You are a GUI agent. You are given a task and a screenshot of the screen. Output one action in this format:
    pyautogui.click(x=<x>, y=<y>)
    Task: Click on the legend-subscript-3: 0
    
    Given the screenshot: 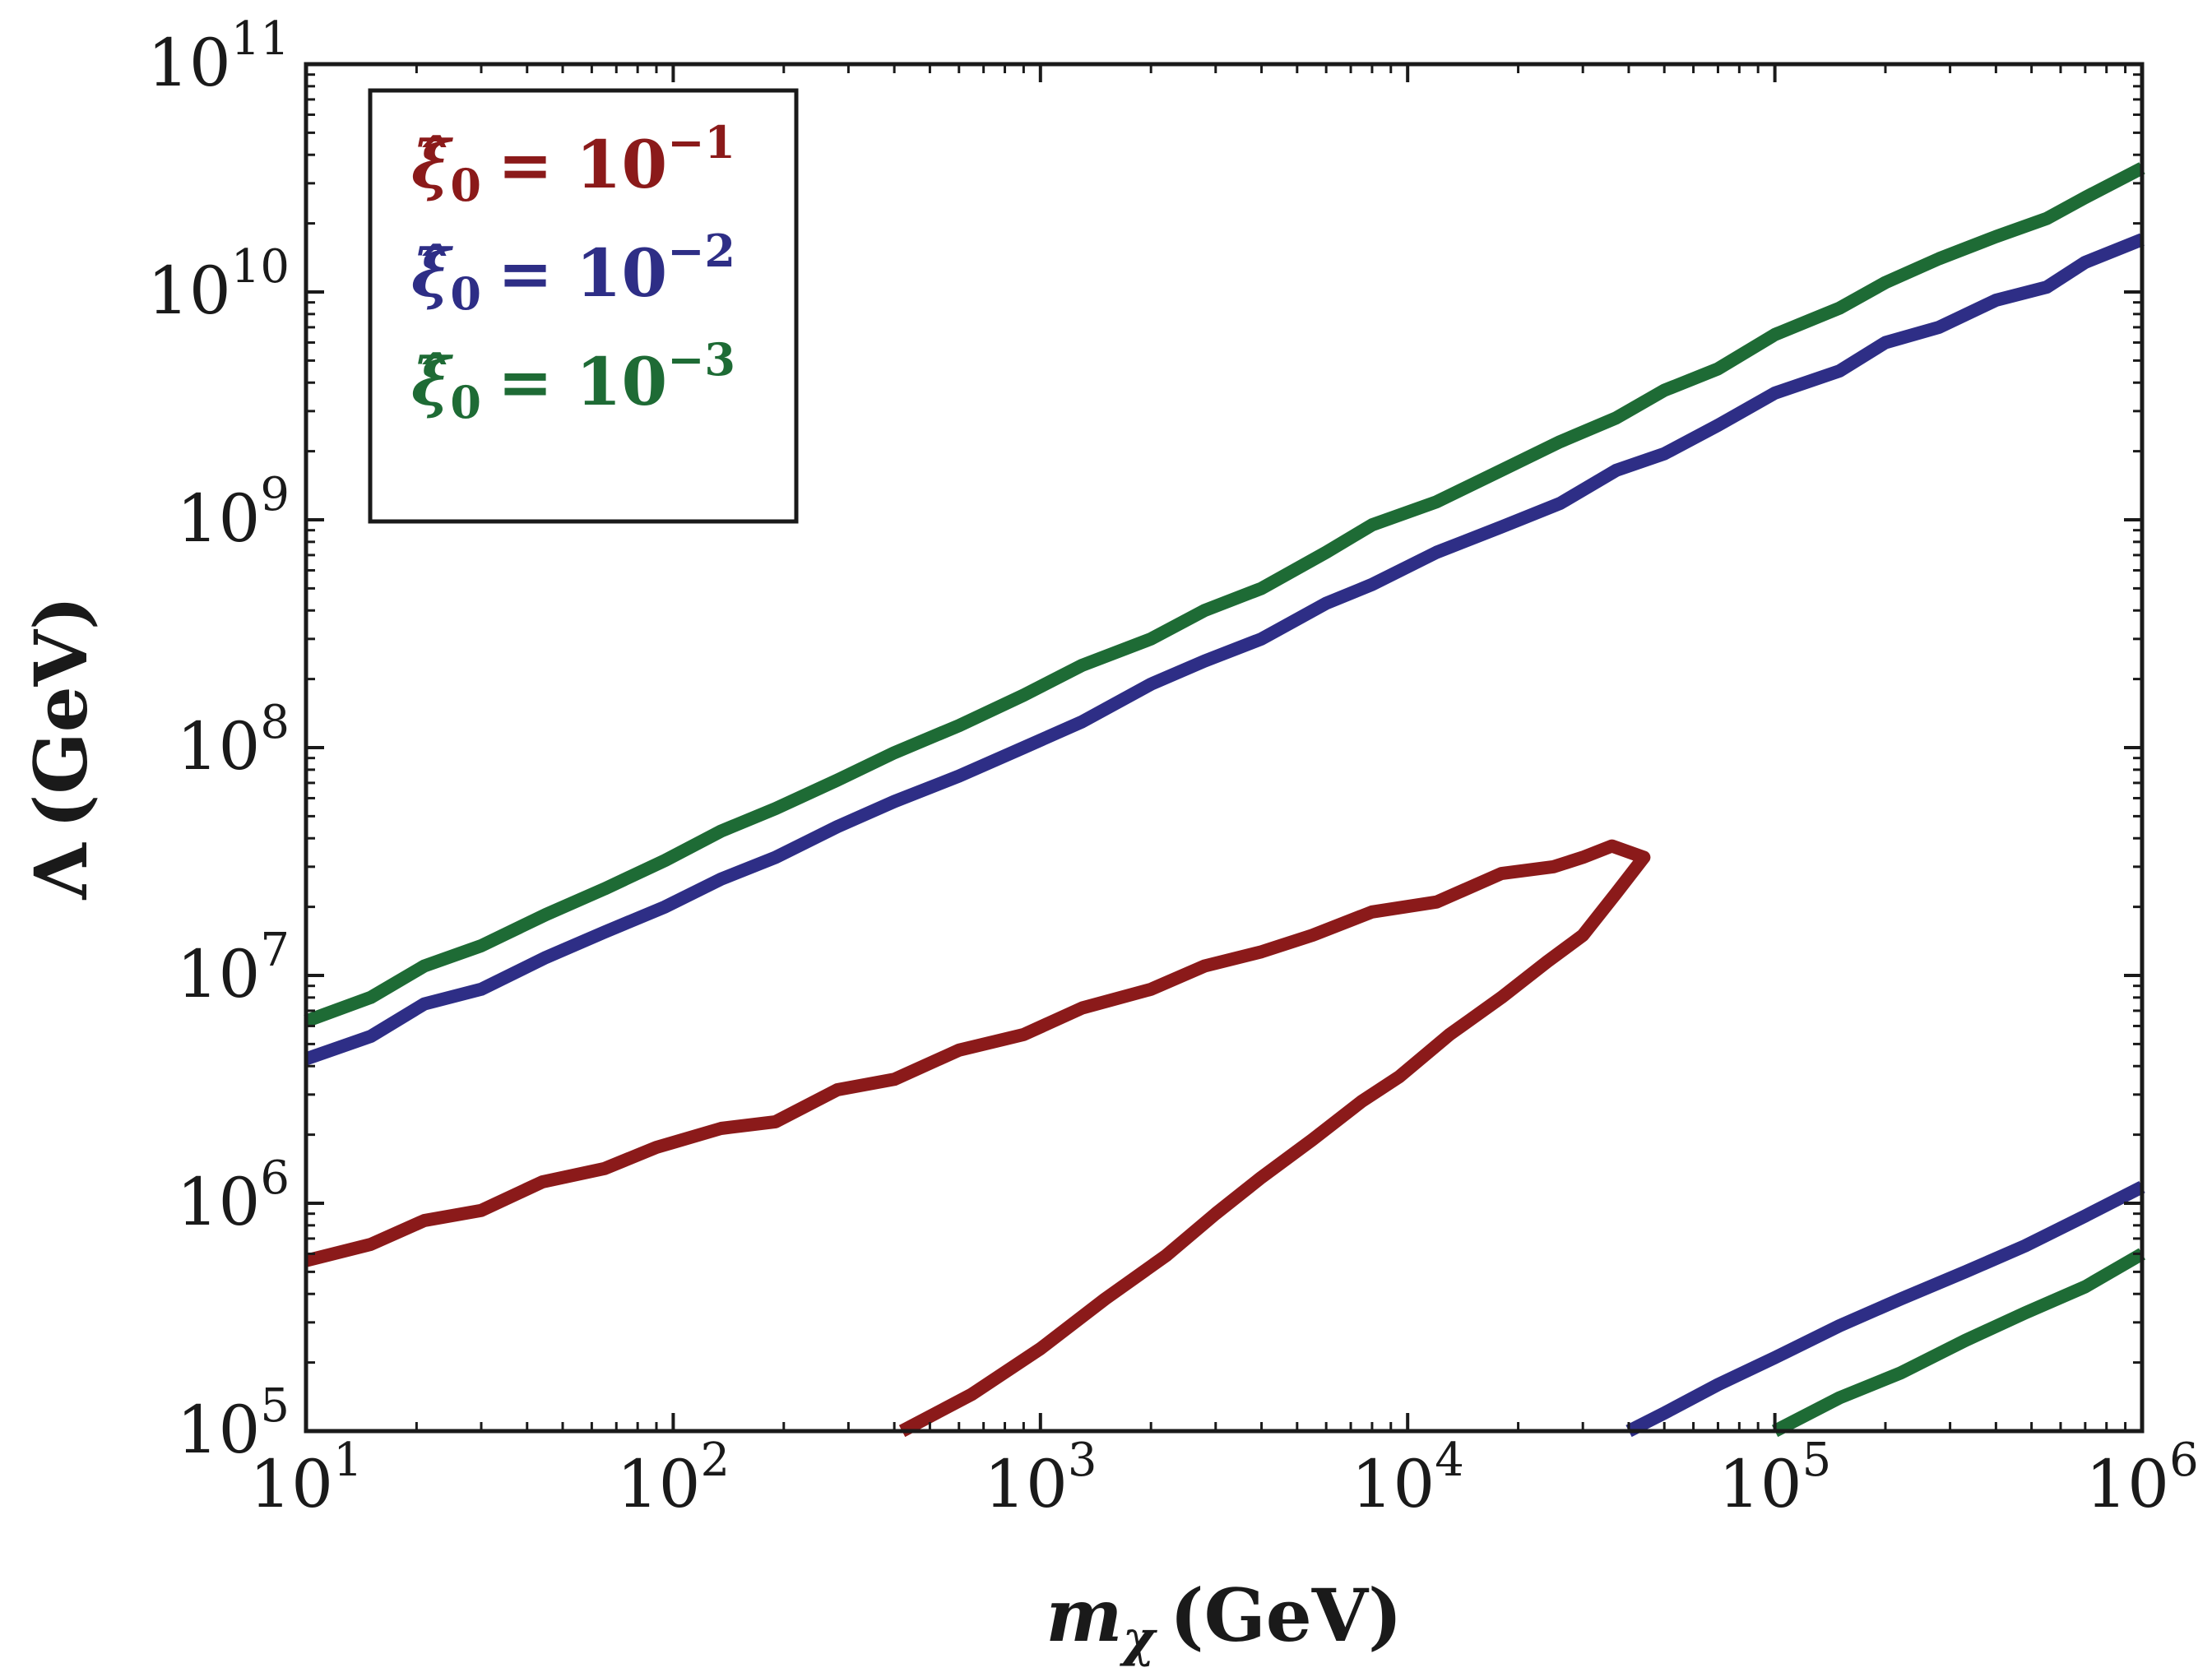 What is the action you would take?
    pyautogui.click(x=466, y=402)
    